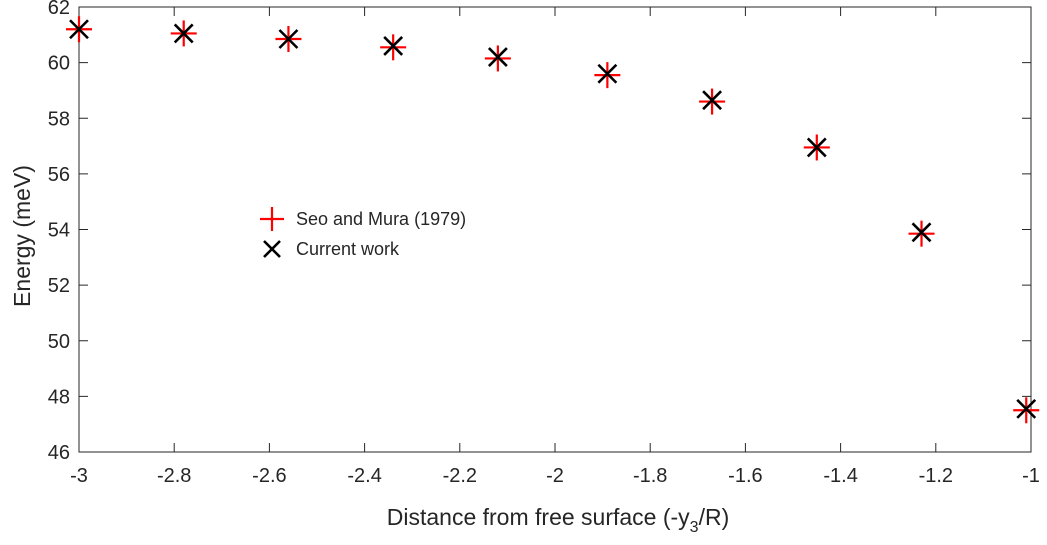 This screenshot has height=545, width=1047. Describe the element at coordinates (650, 476) in the screenshot. I see `x-tick-label: -1.8` at that location.